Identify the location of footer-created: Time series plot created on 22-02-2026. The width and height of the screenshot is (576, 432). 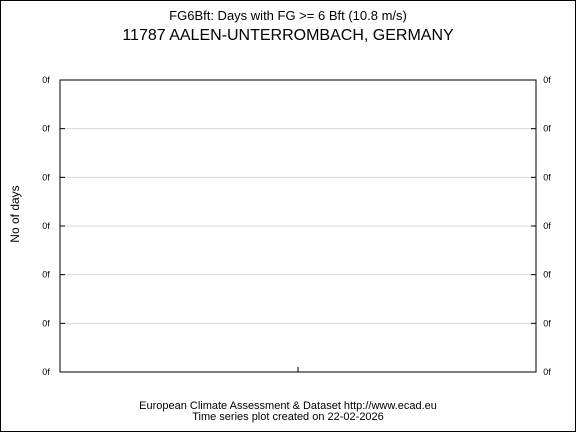
(288, 417).